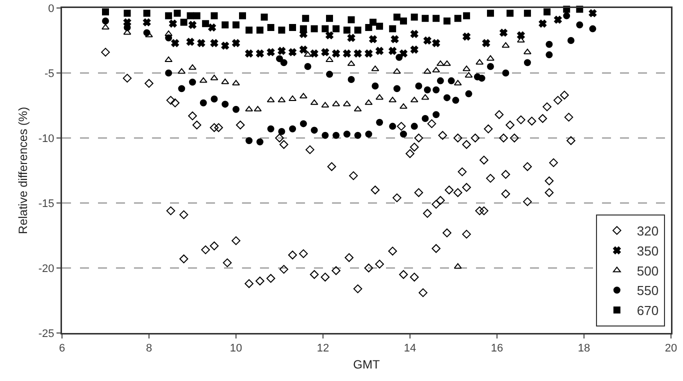  What do you see at coordinates (323, 348) in the screenshot?
I see `x-tick-label: 12` at bounding box center [323, 348].